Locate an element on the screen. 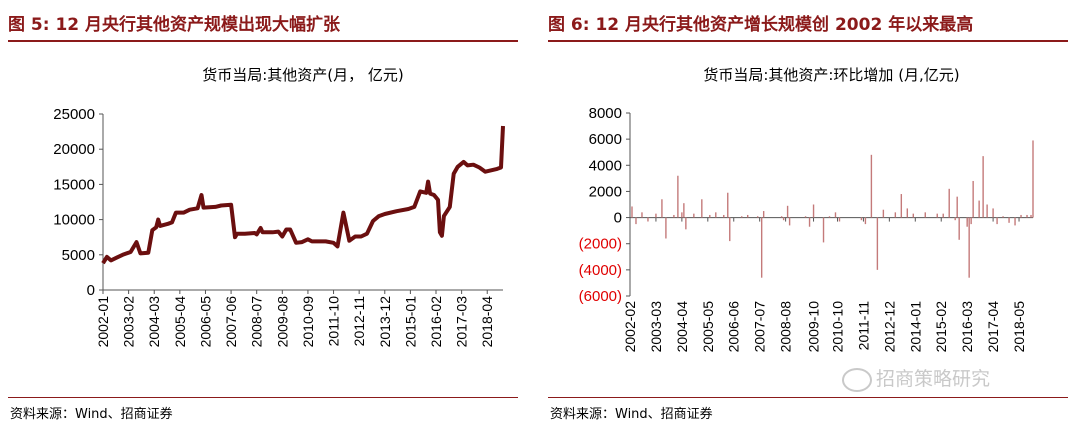 The height and width of the screenshot is (426, 1080). left-x-tick-label: 2010-09 is located at coordinates (308, 322).